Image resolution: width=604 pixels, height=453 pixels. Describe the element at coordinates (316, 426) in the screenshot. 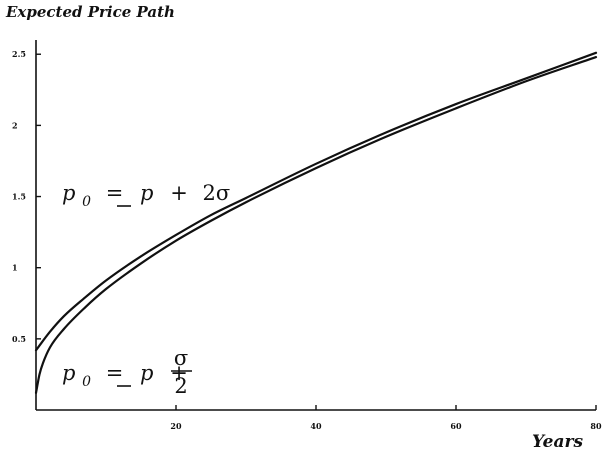

I see `x-tick-label: 40` at that location.